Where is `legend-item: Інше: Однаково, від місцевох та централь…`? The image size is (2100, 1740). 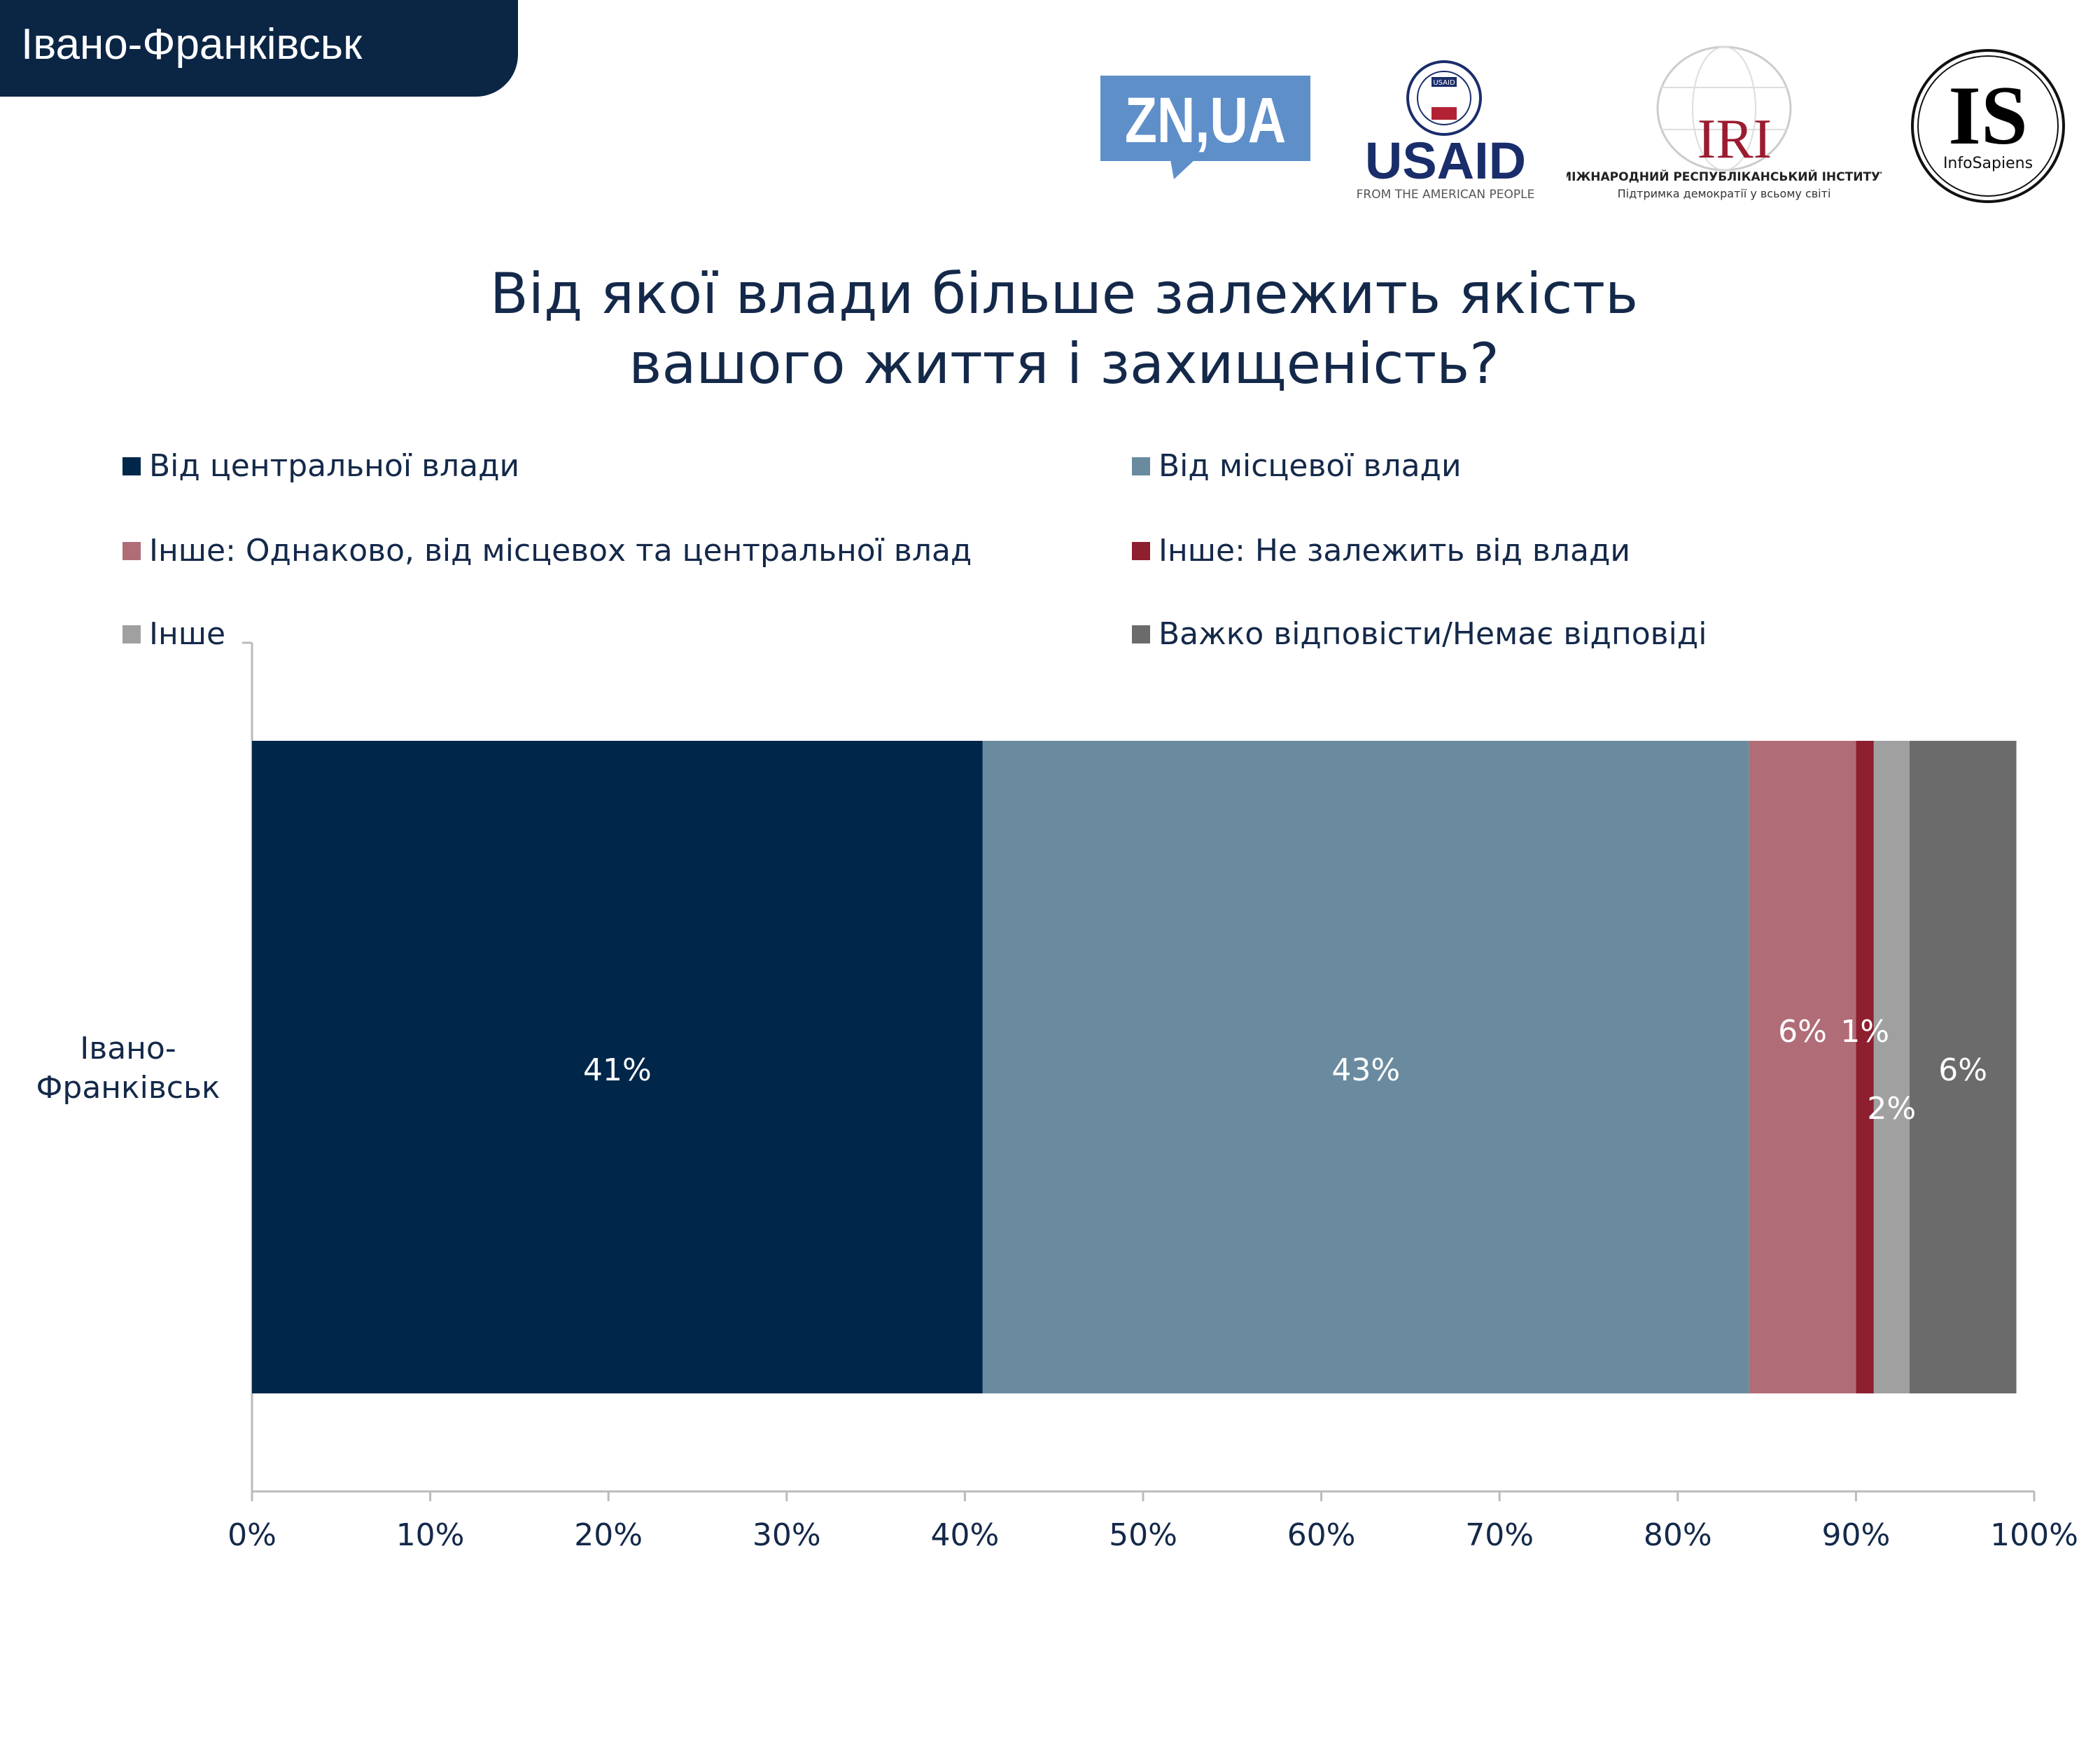 legend-item: Інше: Однаково, від місцевох та централь… is located at coordinates (547, 551).